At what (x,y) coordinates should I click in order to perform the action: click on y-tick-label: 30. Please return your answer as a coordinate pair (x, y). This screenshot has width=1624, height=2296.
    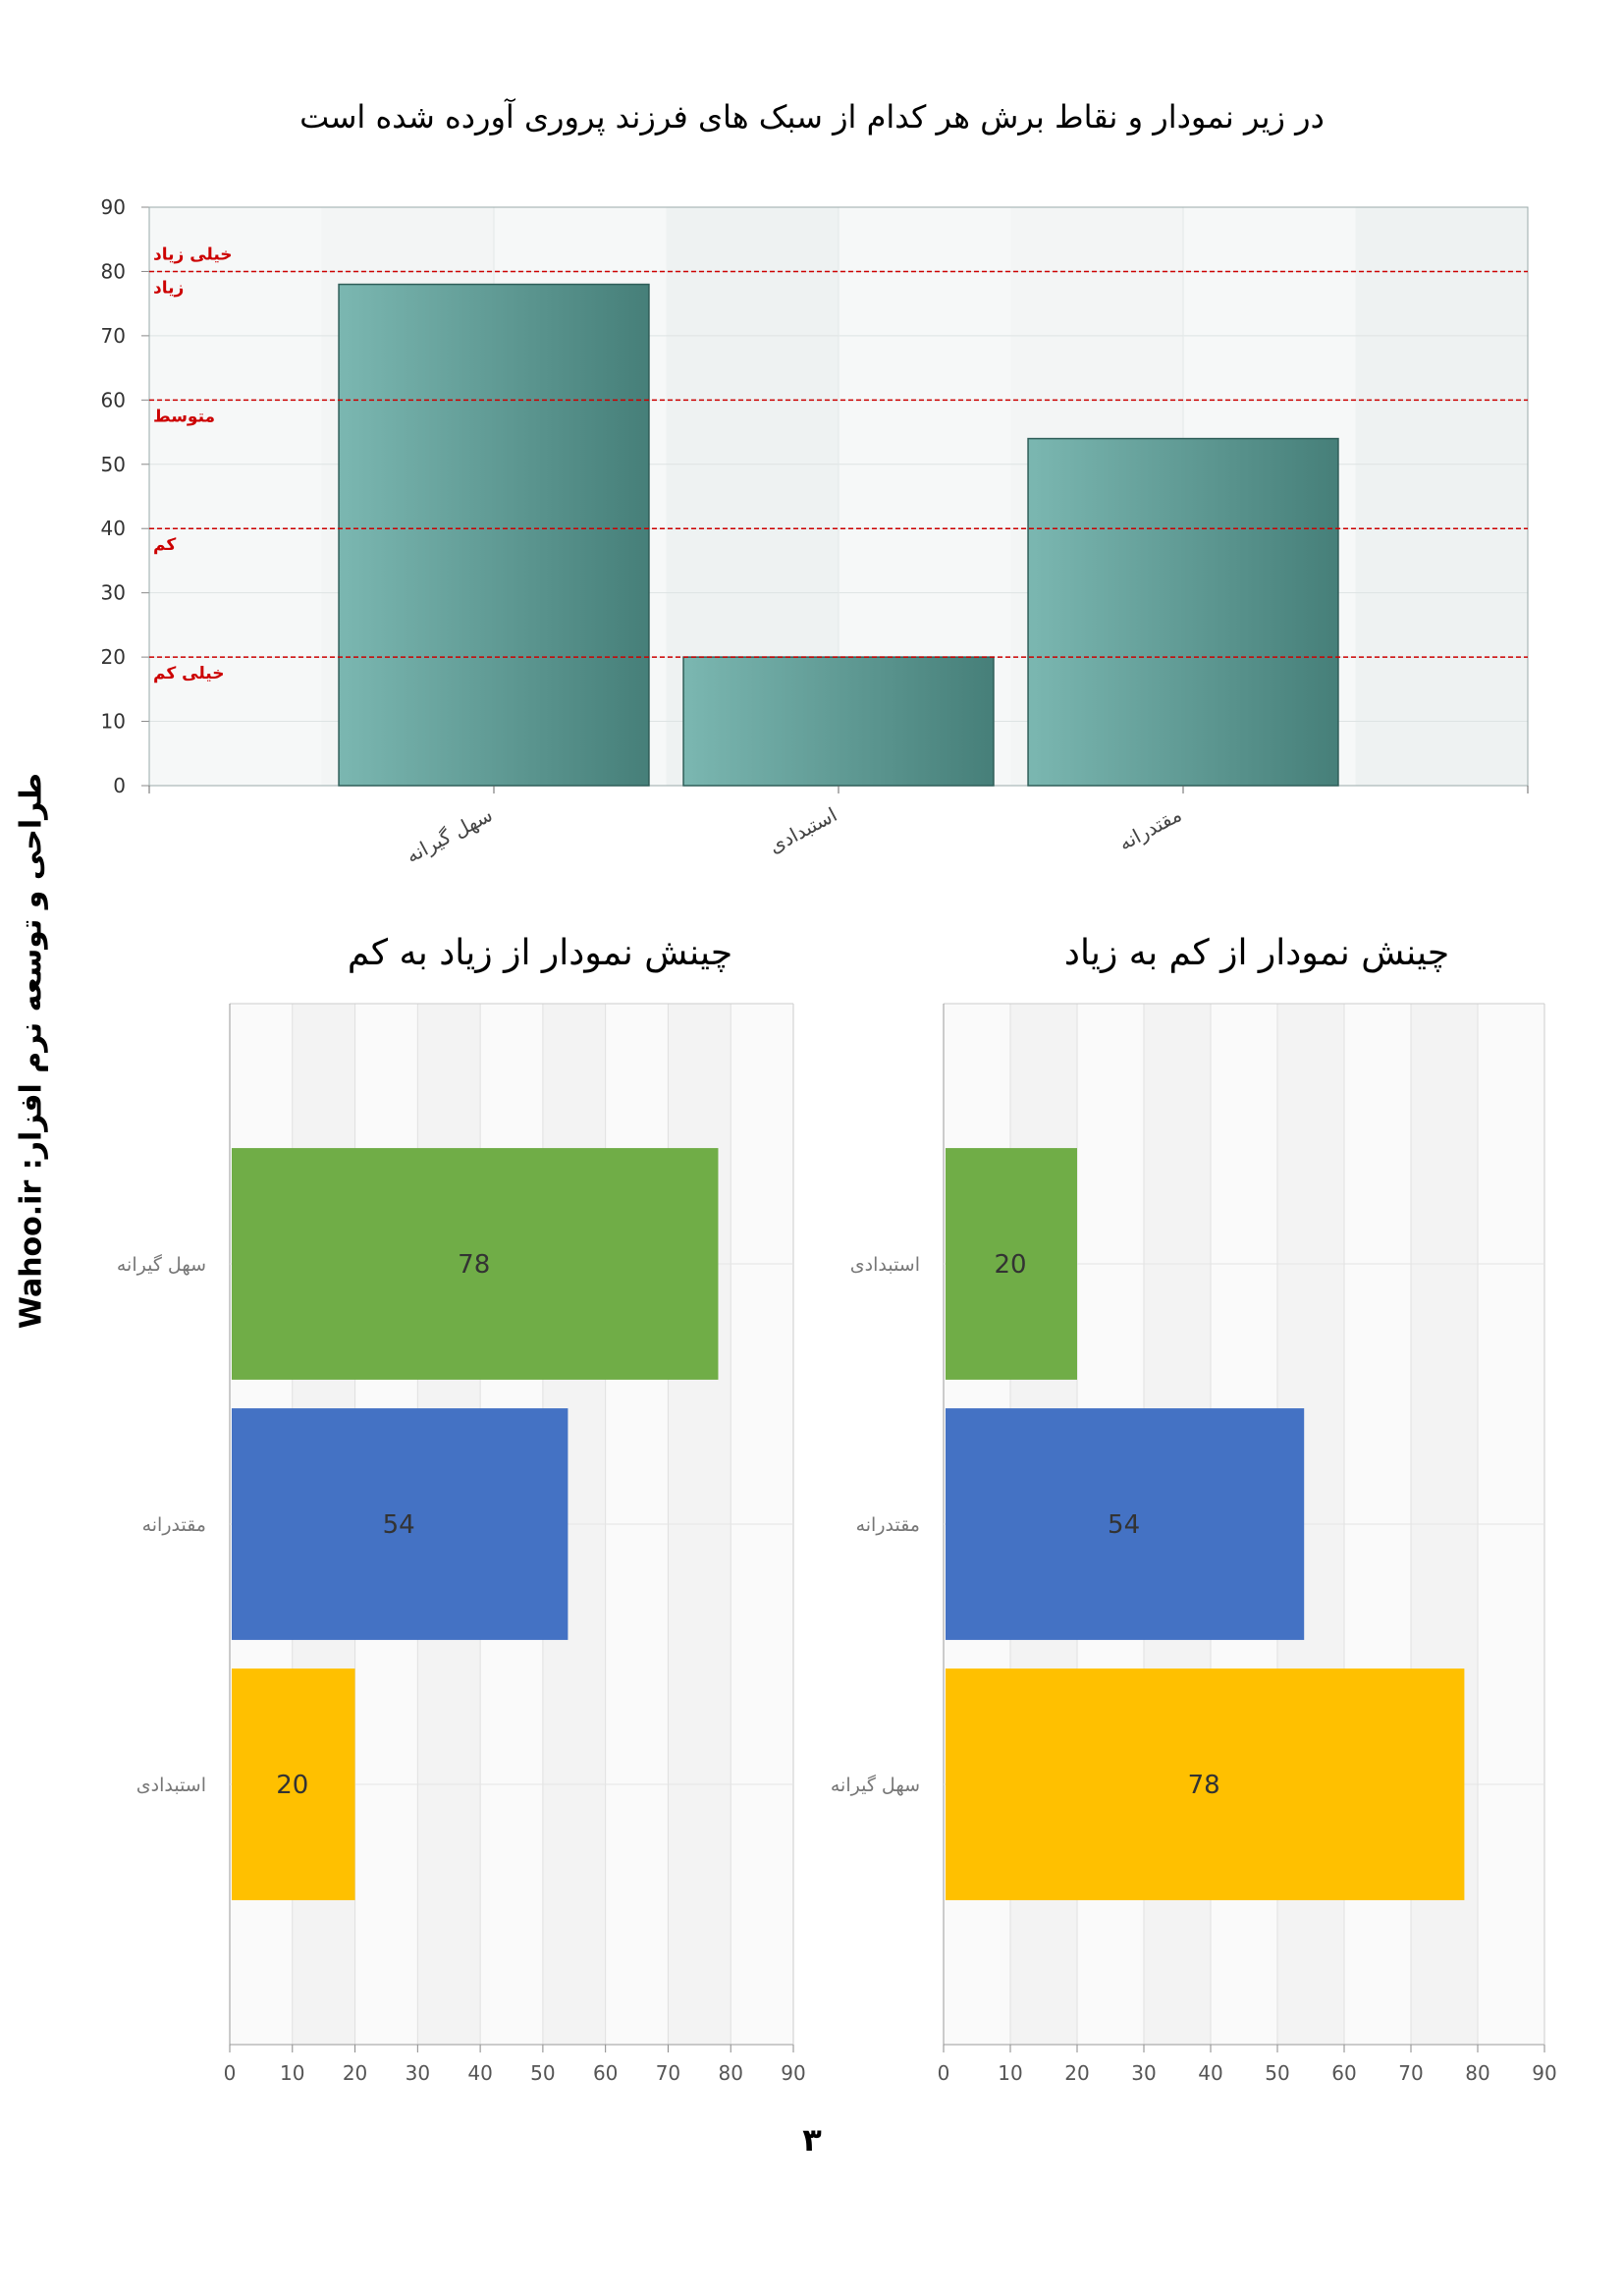
    Looking at the image, I should click on (113, 593).